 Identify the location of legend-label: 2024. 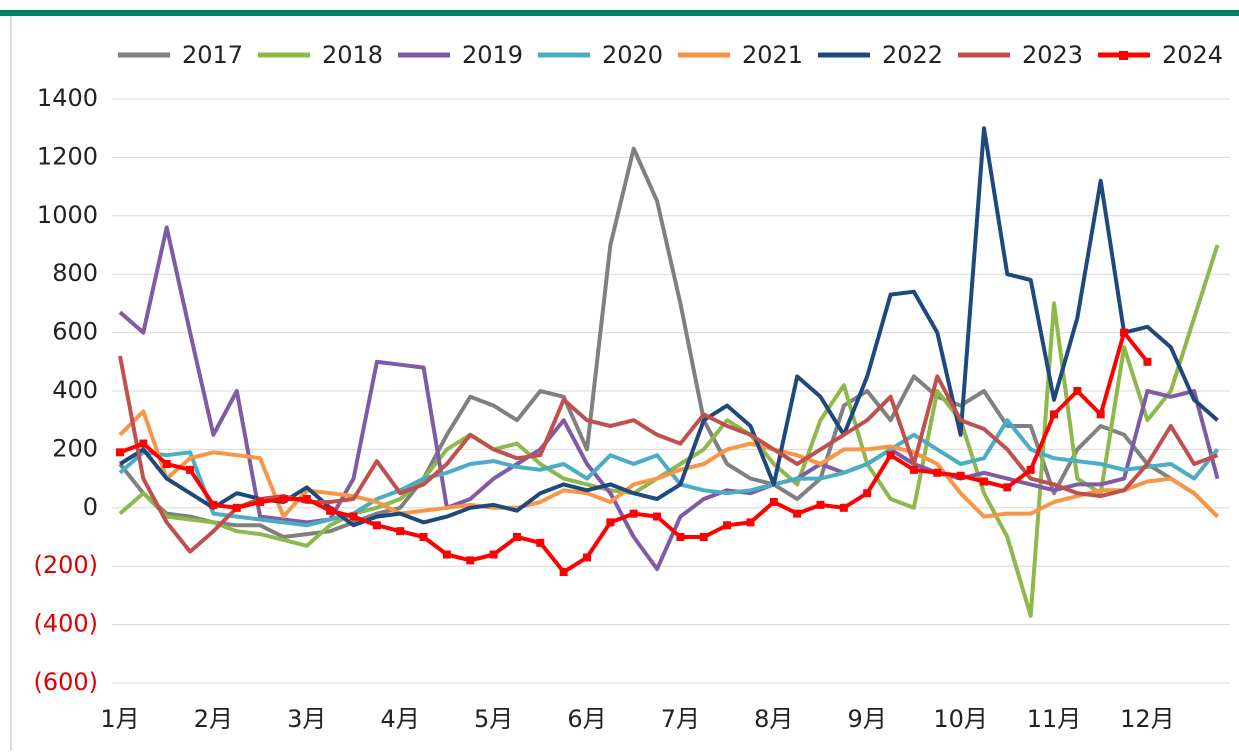
(1192, 55).